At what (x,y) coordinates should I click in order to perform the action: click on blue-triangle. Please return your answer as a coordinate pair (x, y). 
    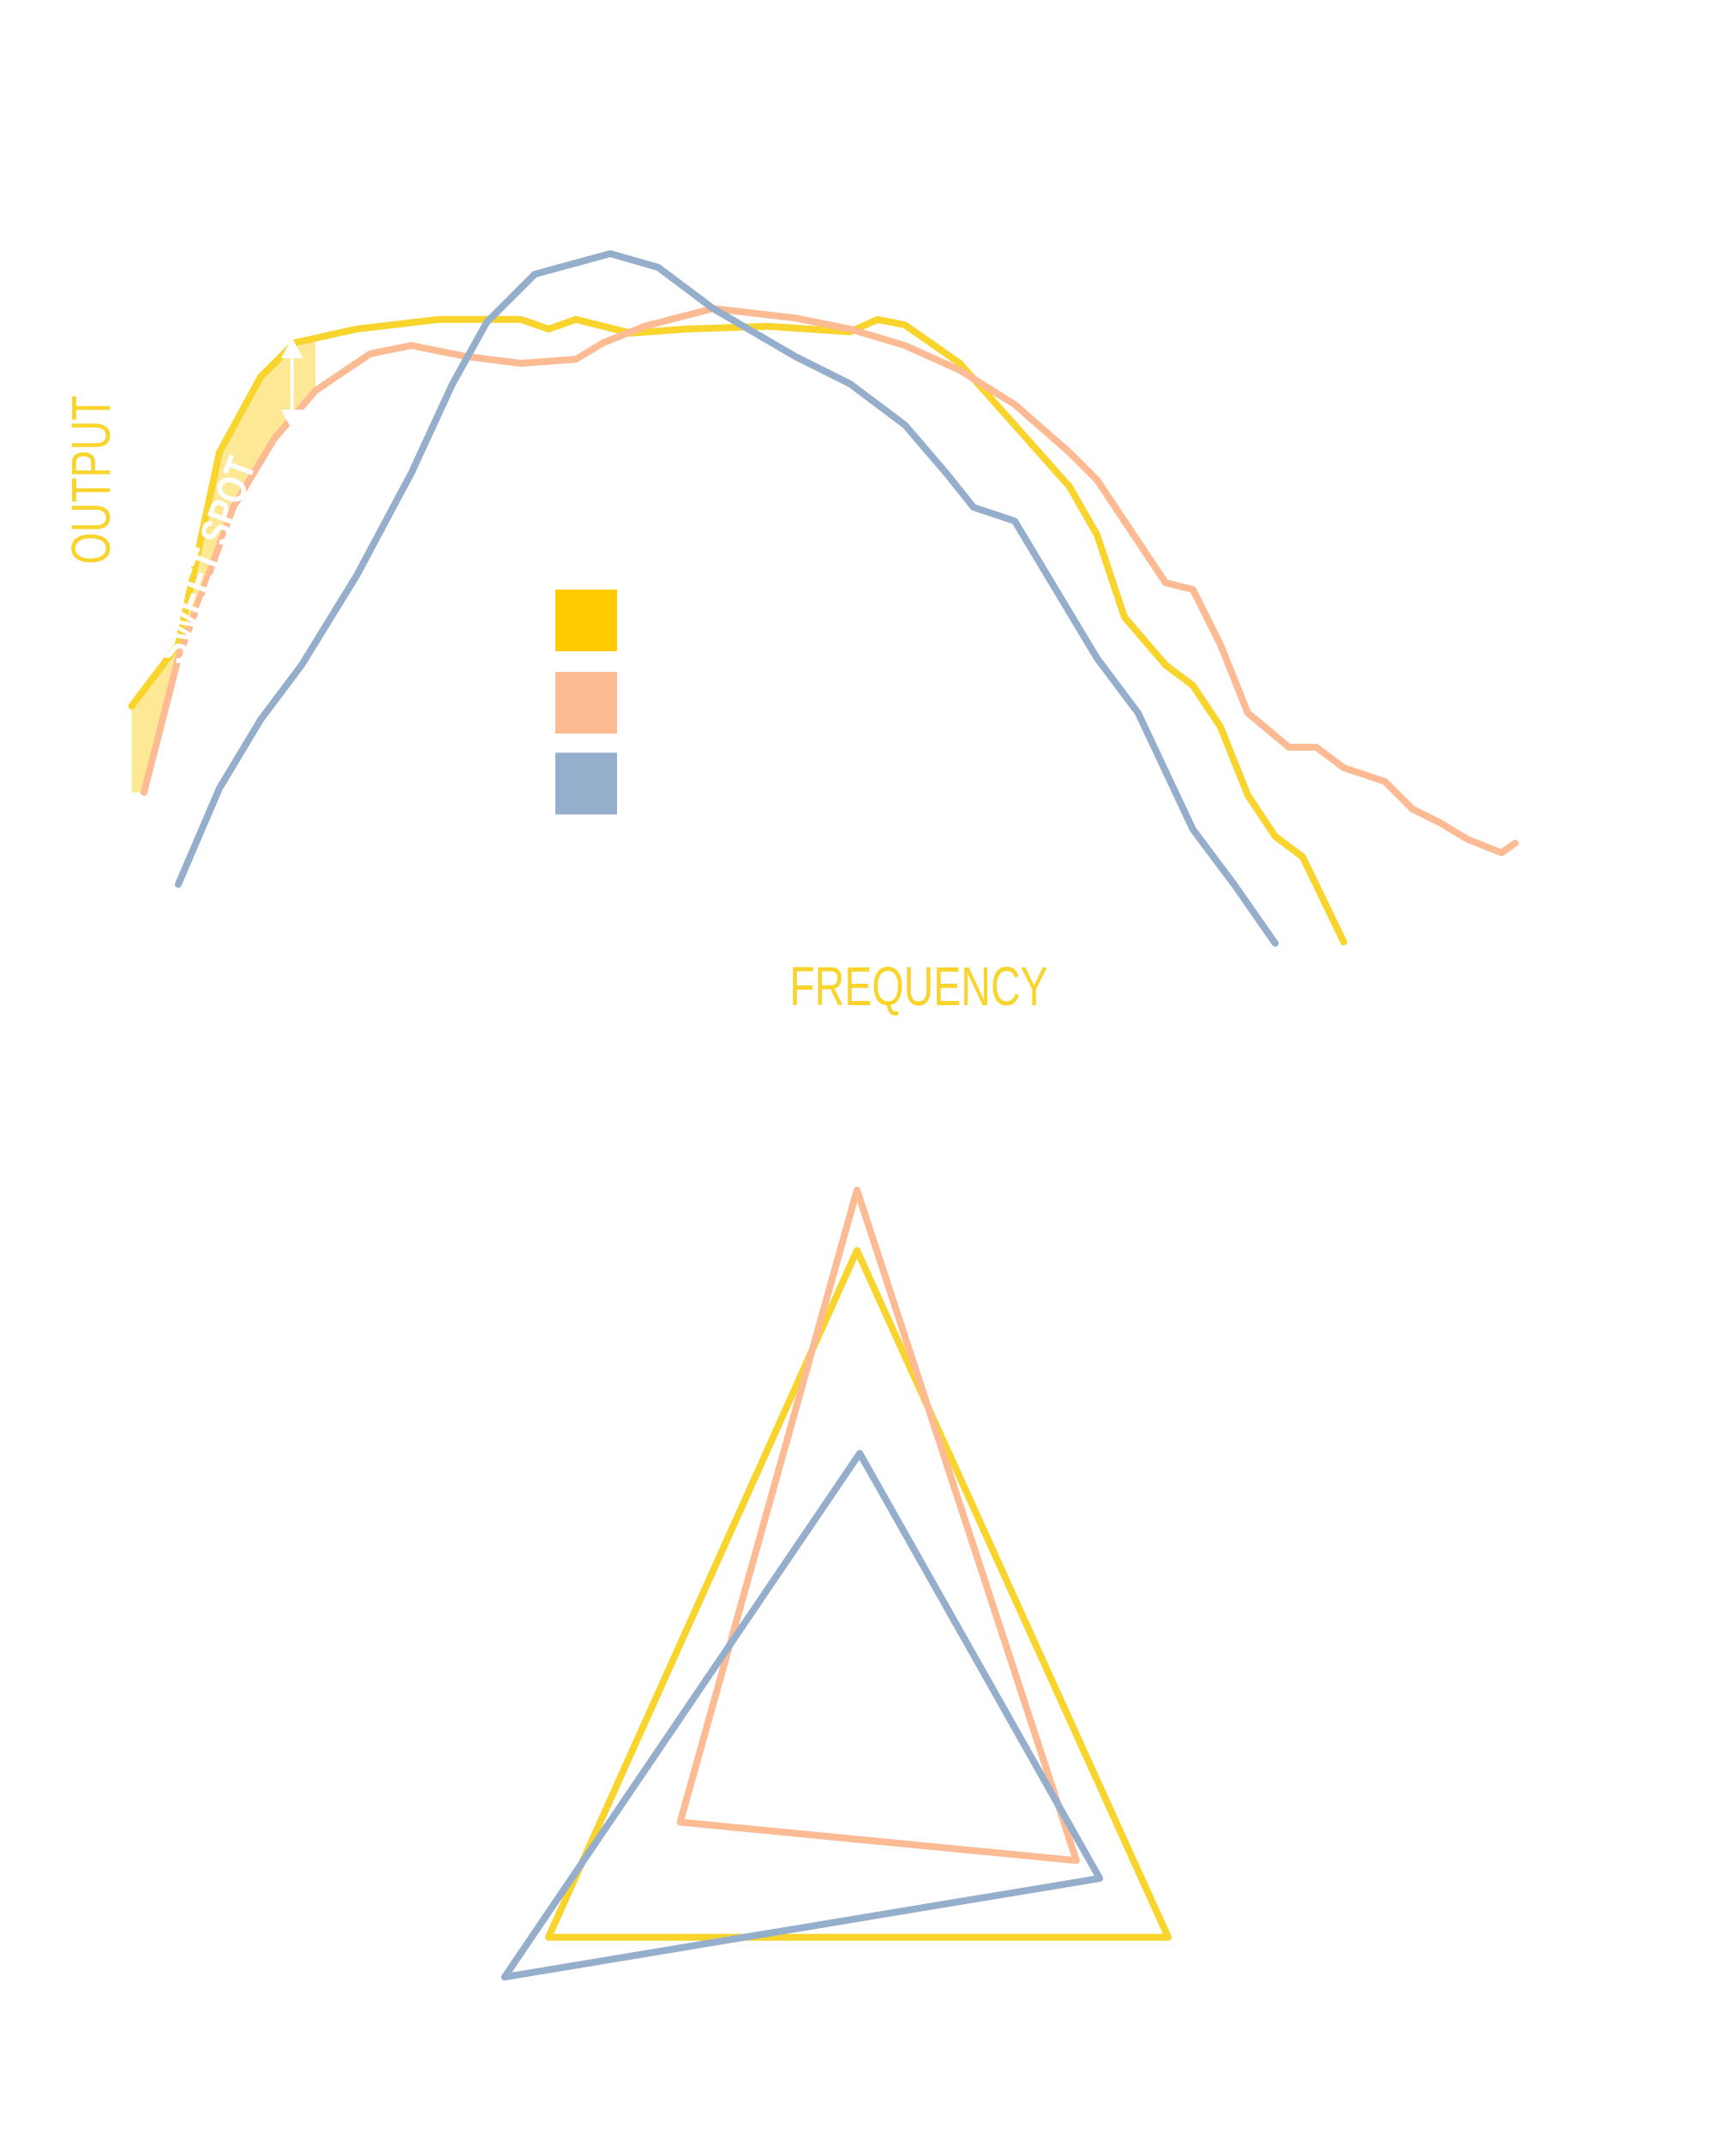
    Looking at the image, I should click on (802, 1715).